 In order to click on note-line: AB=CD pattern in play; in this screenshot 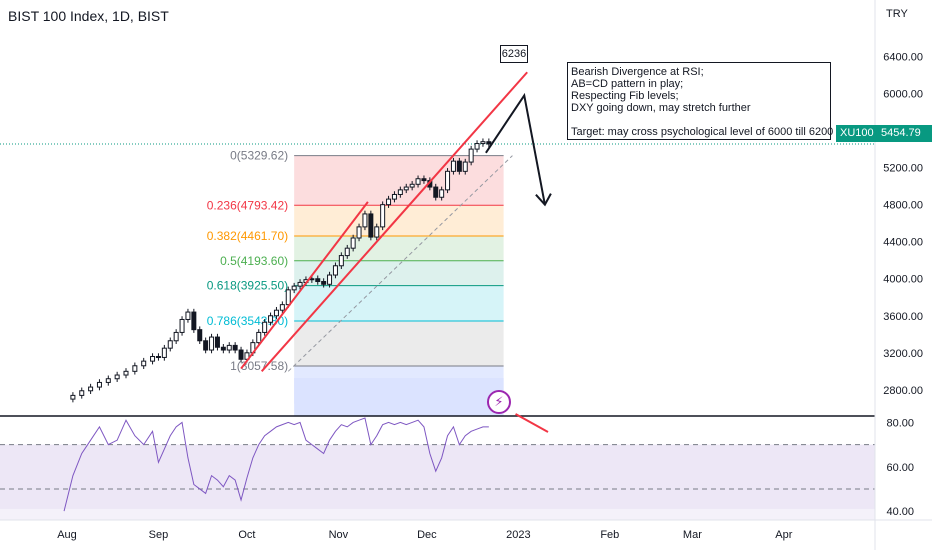, I will do `click(627, 84)`.